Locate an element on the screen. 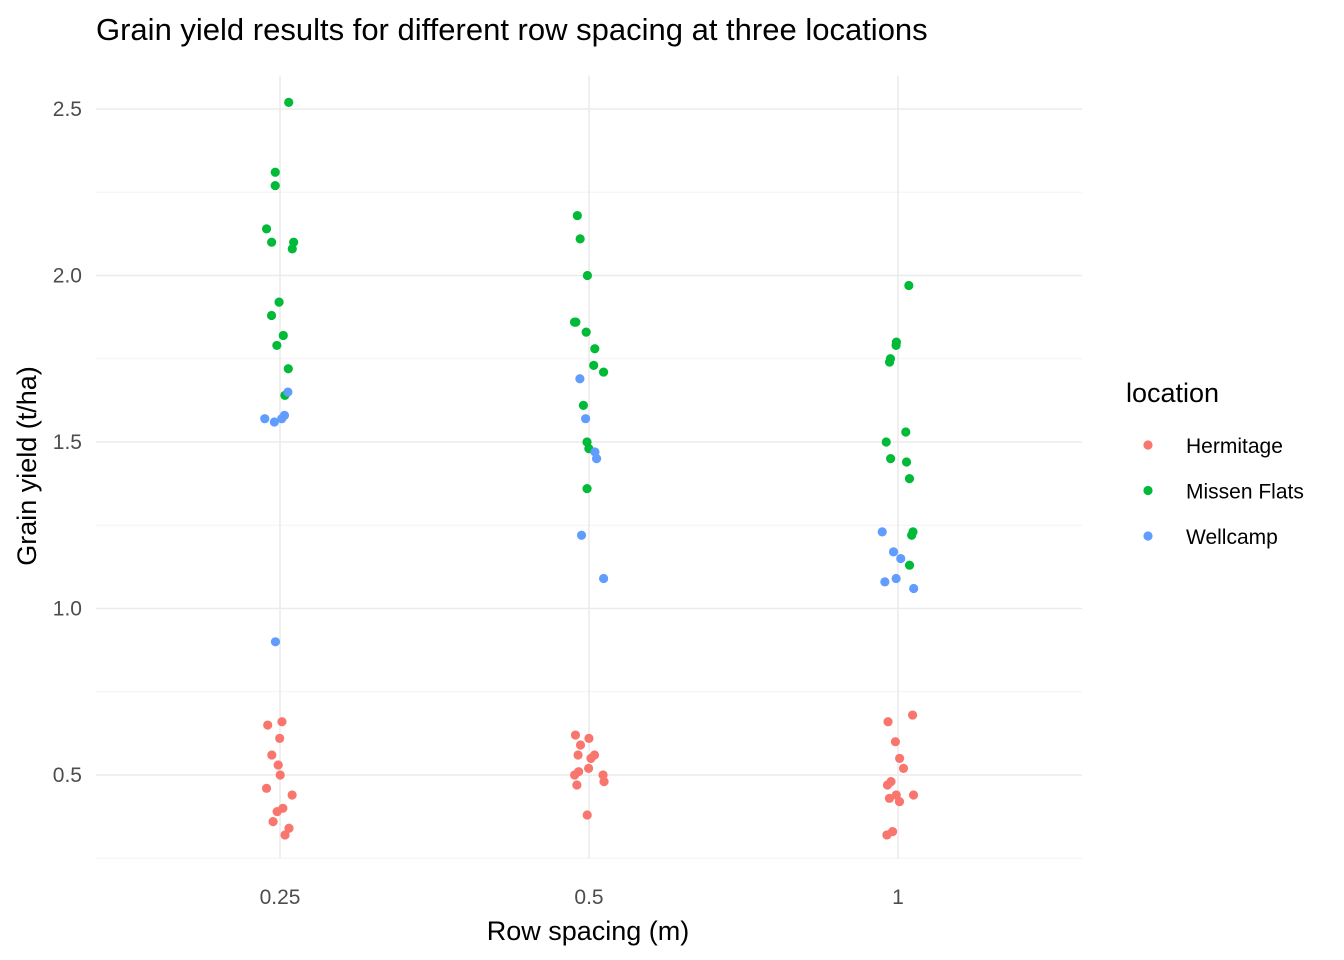 Image resolution: width=1344 pixels, height=960 pixels. y-tick-label: 1.0 is located at coordinates (67, 609).